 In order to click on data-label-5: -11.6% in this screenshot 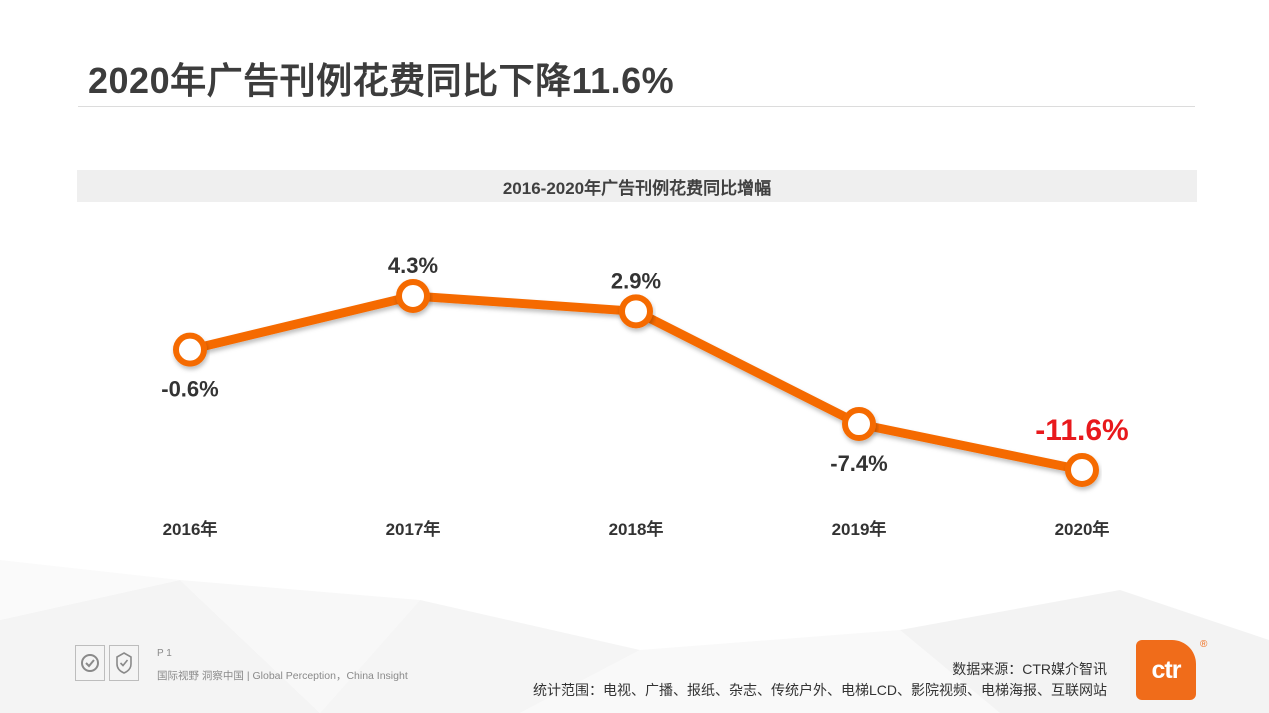, I will do `click(1081, 430)`.